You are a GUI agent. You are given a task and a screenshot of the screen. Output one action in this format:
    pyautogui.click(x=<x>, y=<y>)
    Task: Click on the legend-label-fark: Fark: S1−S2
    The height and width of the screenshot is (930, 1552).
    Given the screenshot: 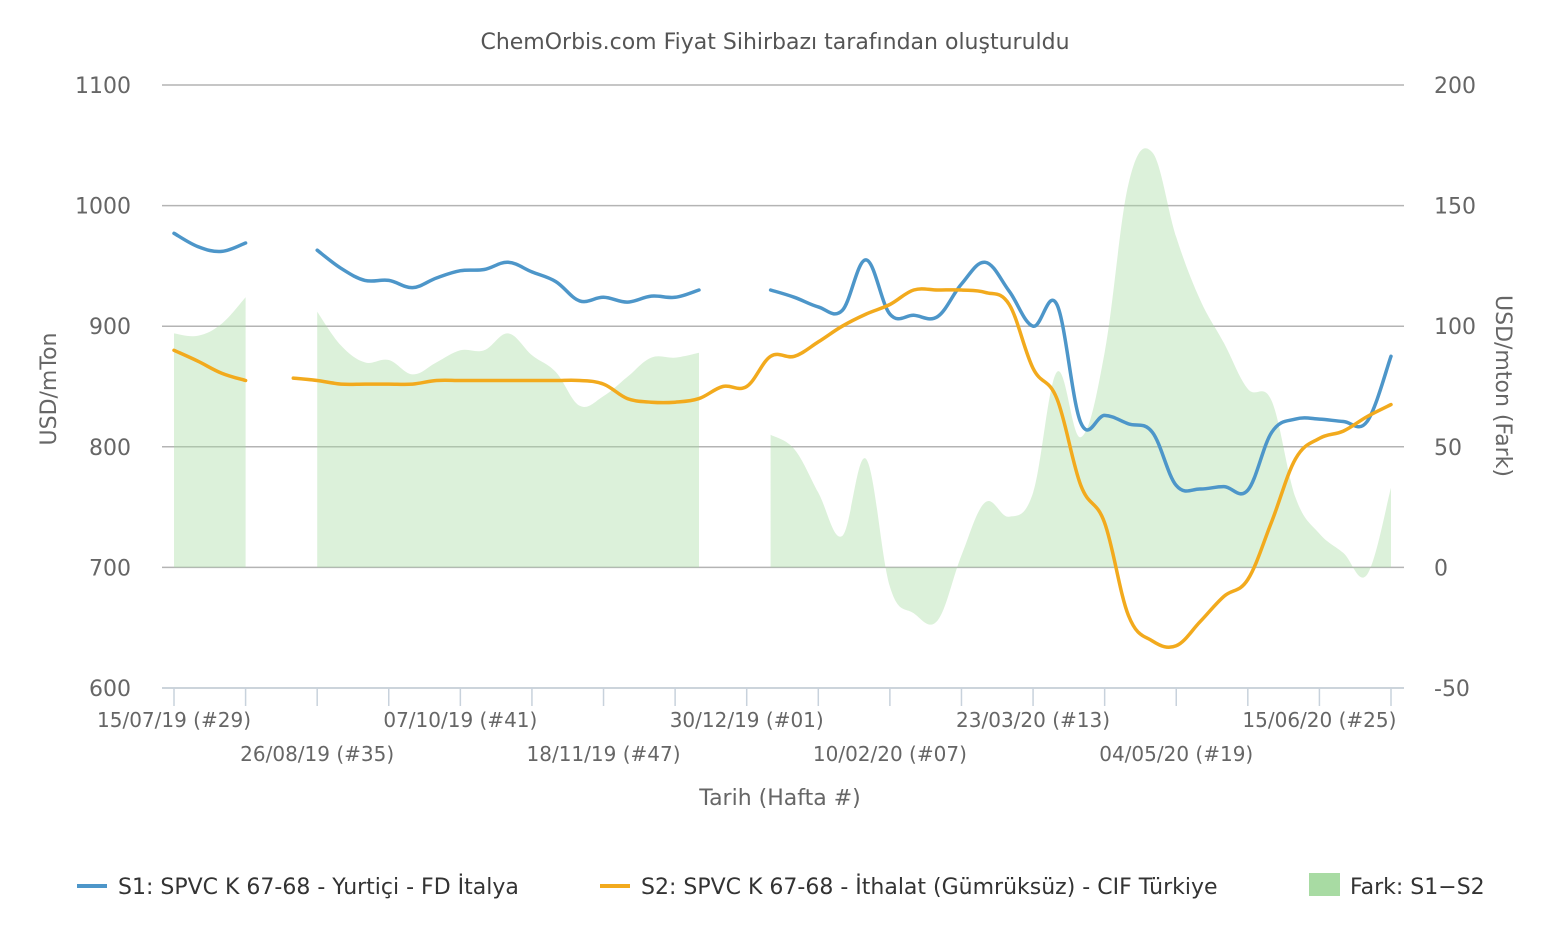 What is the action you would take?
    pyautogui.click(x=1417, y=887)
    